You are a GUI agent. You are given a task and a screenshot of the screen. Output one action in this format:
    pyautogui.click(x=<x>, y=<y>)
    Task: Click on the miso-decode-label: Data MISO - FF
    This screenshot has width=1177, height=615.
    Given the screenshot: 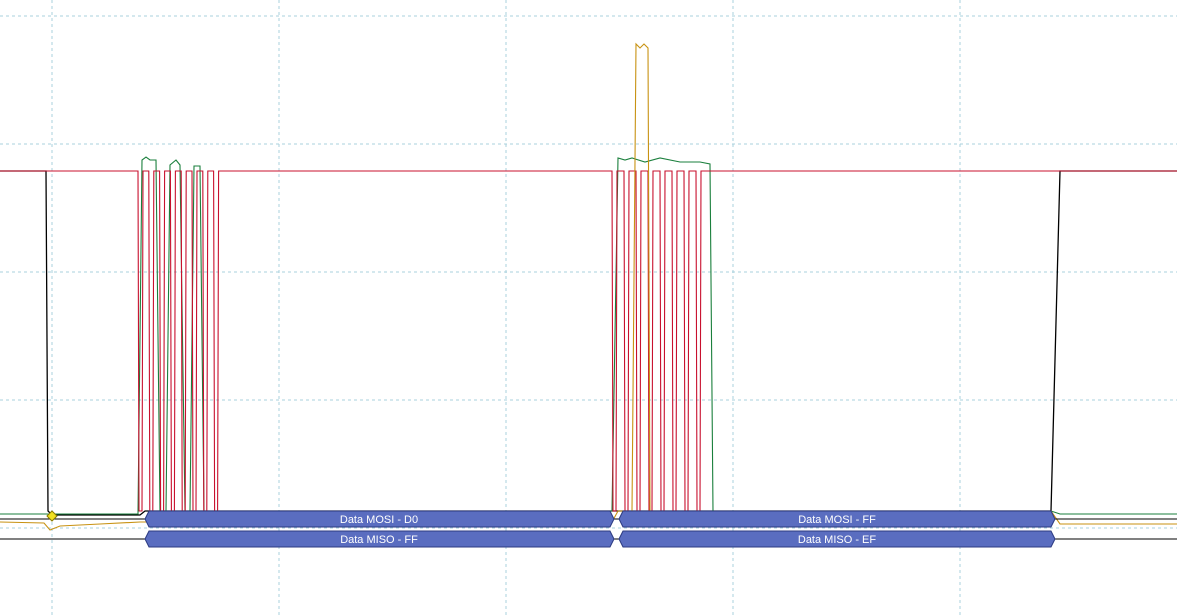 What is the action you would take?
    pyautogui.click(x=379, y=540)
    